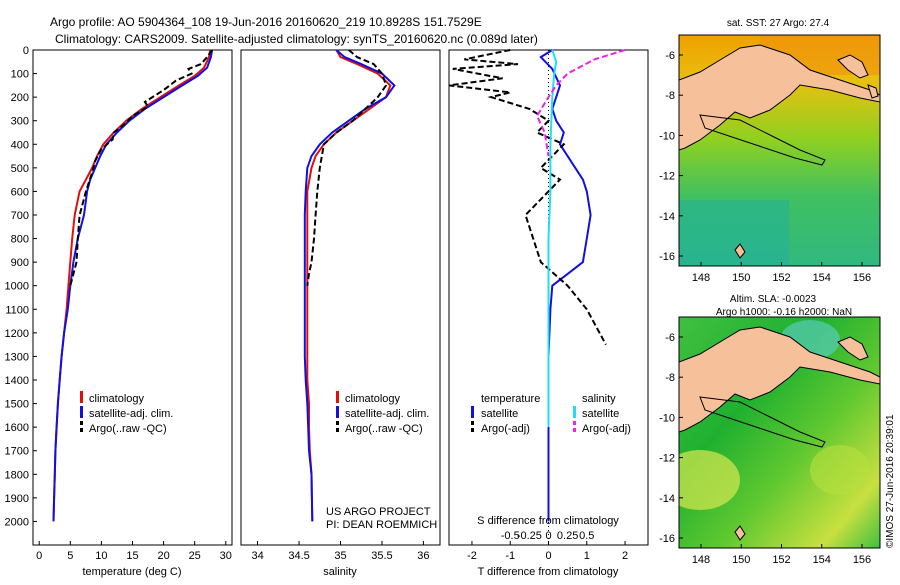 This screenshot has width=900, height=585. What do you see at coordinates (667, 177) in the screenshot?
I see `map-y-tick-label: -12` at bounding box center [667, 177].